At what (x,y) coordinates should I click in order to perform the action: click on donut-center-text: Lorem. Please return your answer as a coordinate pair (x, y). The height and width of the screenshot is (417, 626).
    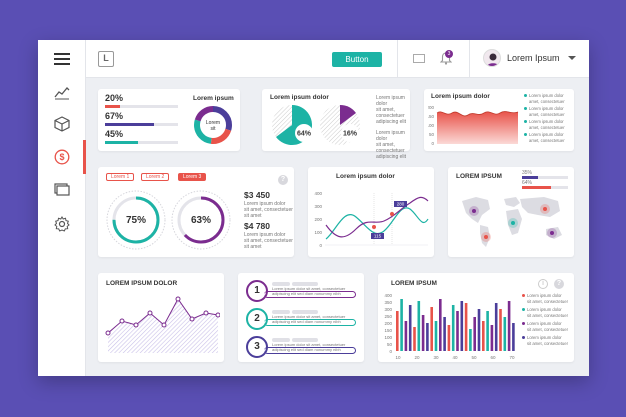
    Looking at the image, I should click on (213, 123).